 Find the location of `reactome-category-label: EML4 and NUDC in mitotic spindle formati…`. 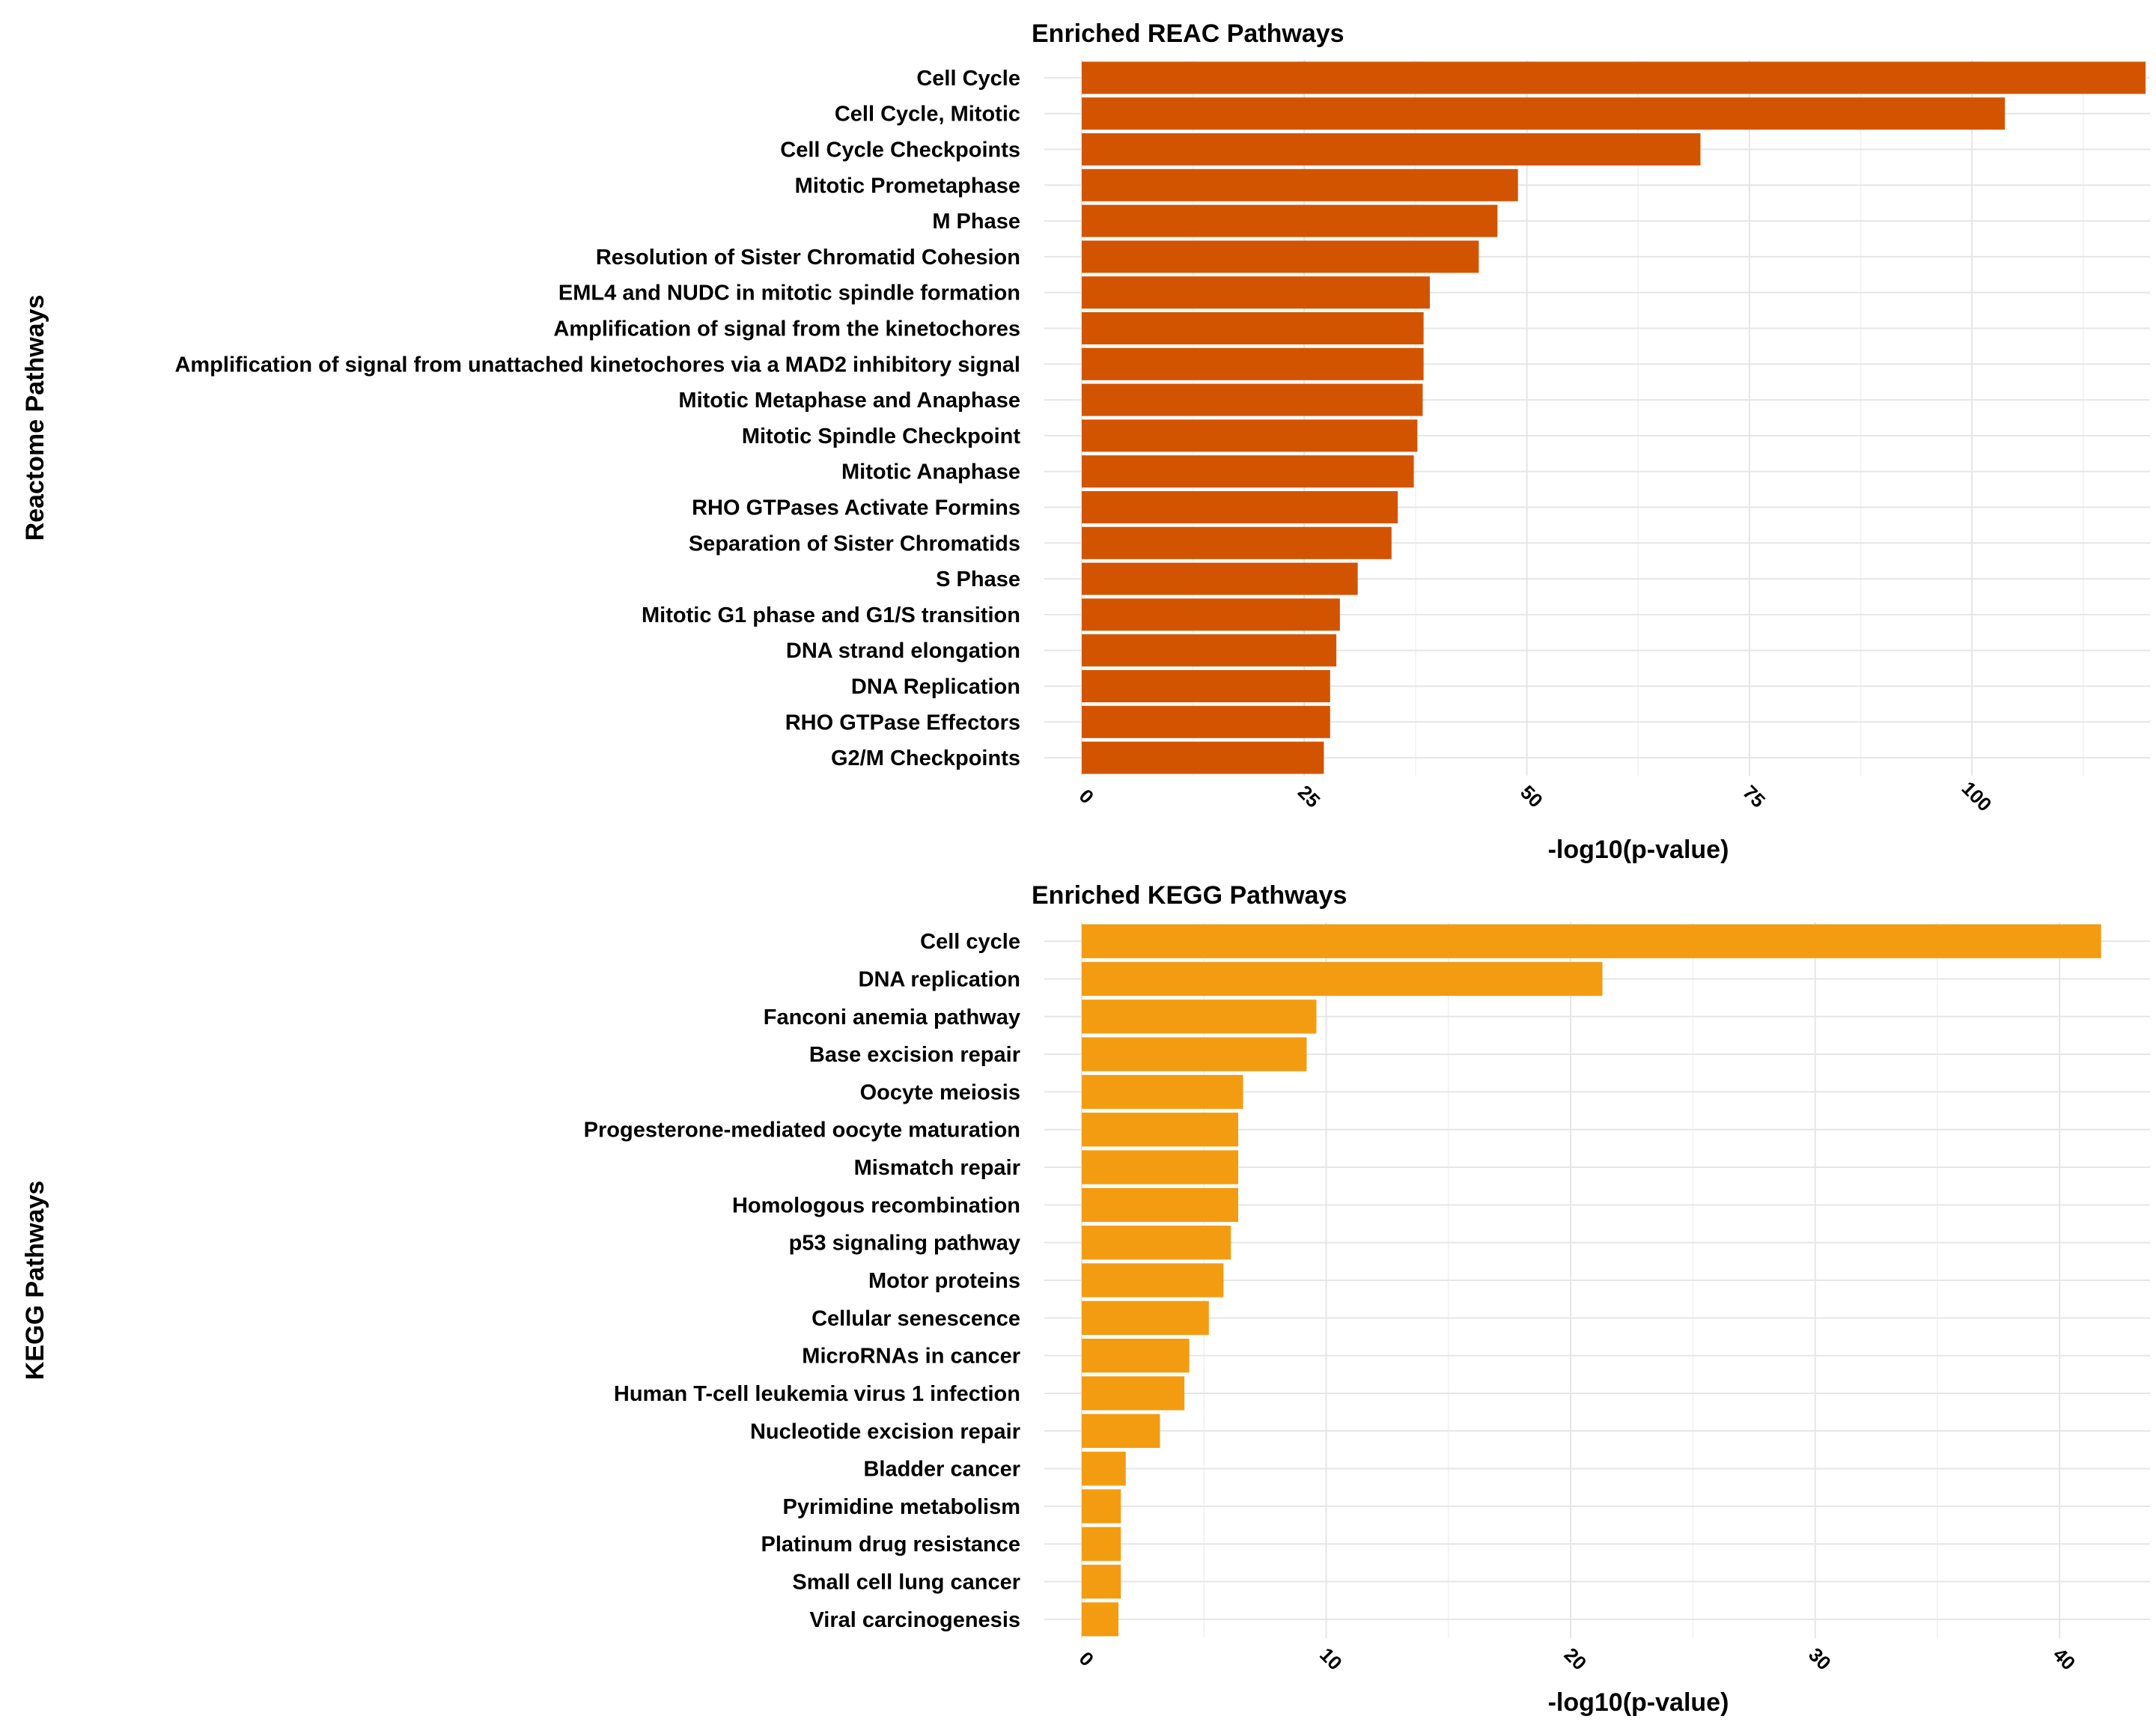

reactome-category-label: EML4 and NUDC in mitotic spindle formati… is located at coordinates (789, 293).